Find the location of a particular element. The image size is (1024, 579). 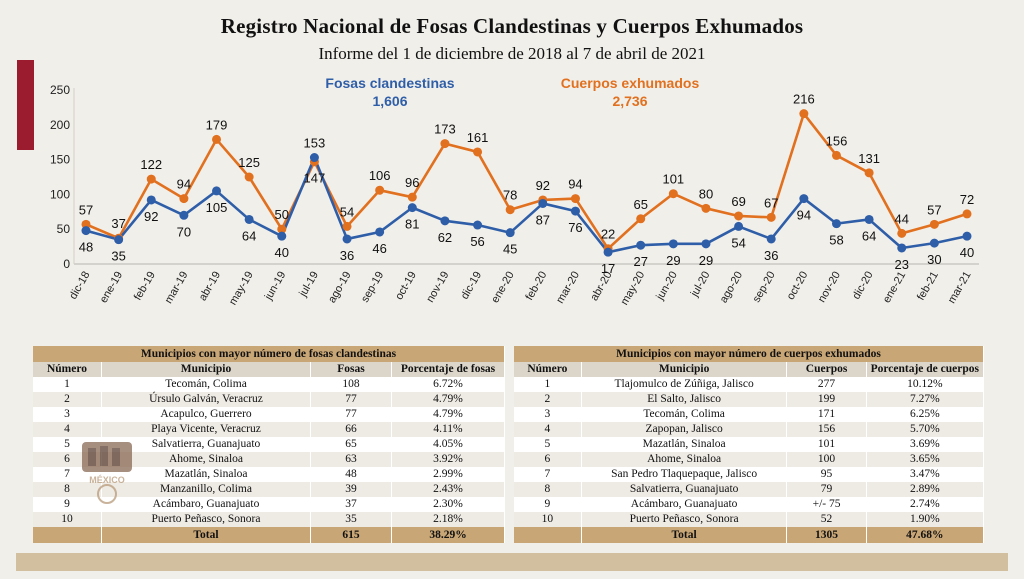

x-tick-label: feb-20 is located at coordinates (536, 286).